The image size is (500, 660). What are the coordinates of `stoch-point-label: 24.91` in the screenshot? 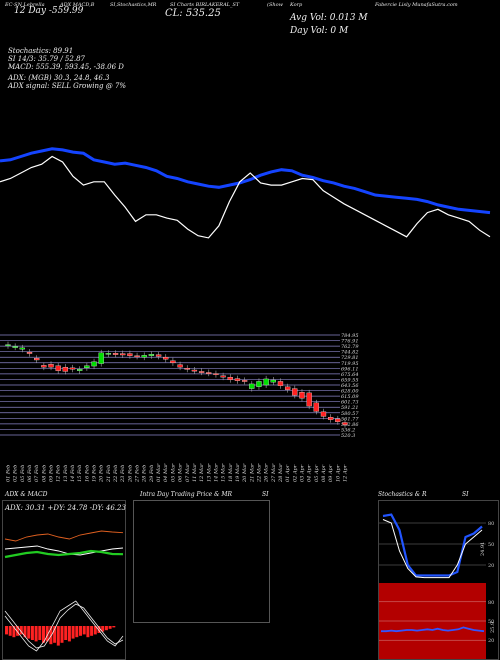 It's located at (483, 549).